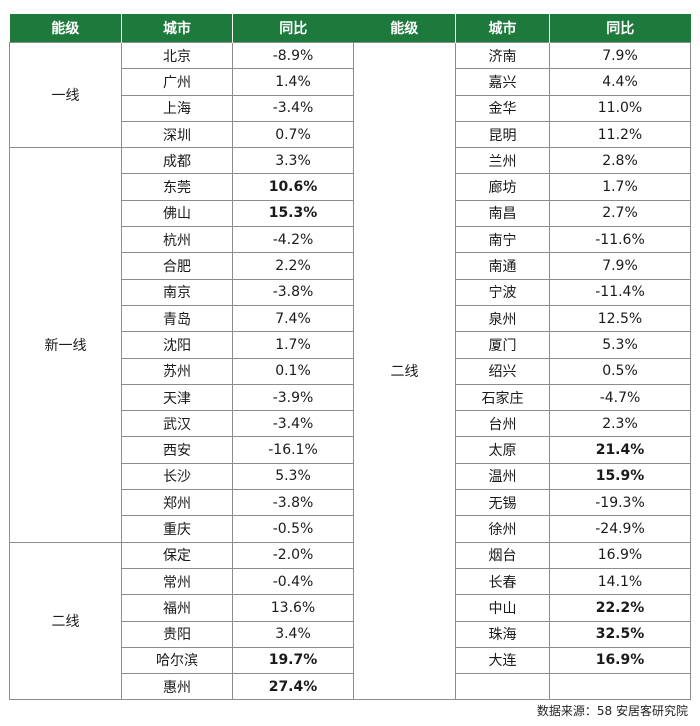  I want to click on city-cell: 贵阳, so click(177, 634).